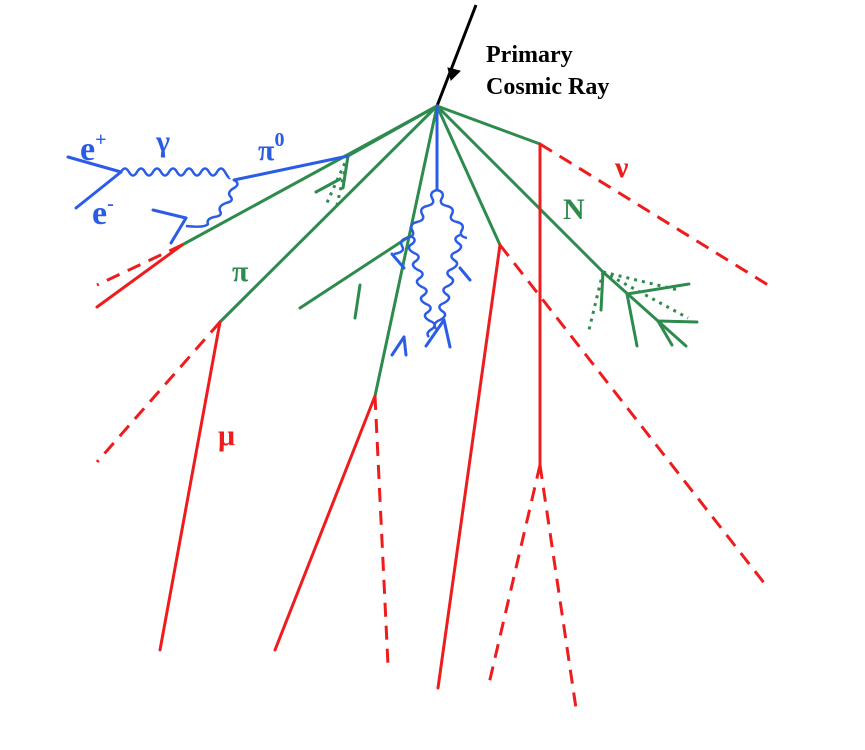 The image size is (865, 750). I want to click on nucleon-branch, so click(520, 189).